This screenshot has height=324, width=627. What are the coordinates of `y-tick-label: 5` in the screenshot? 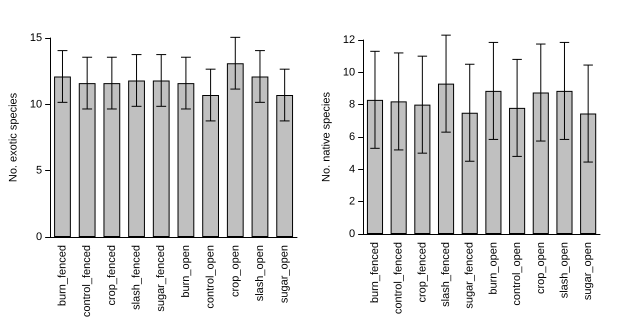 It's located at (39, 170).